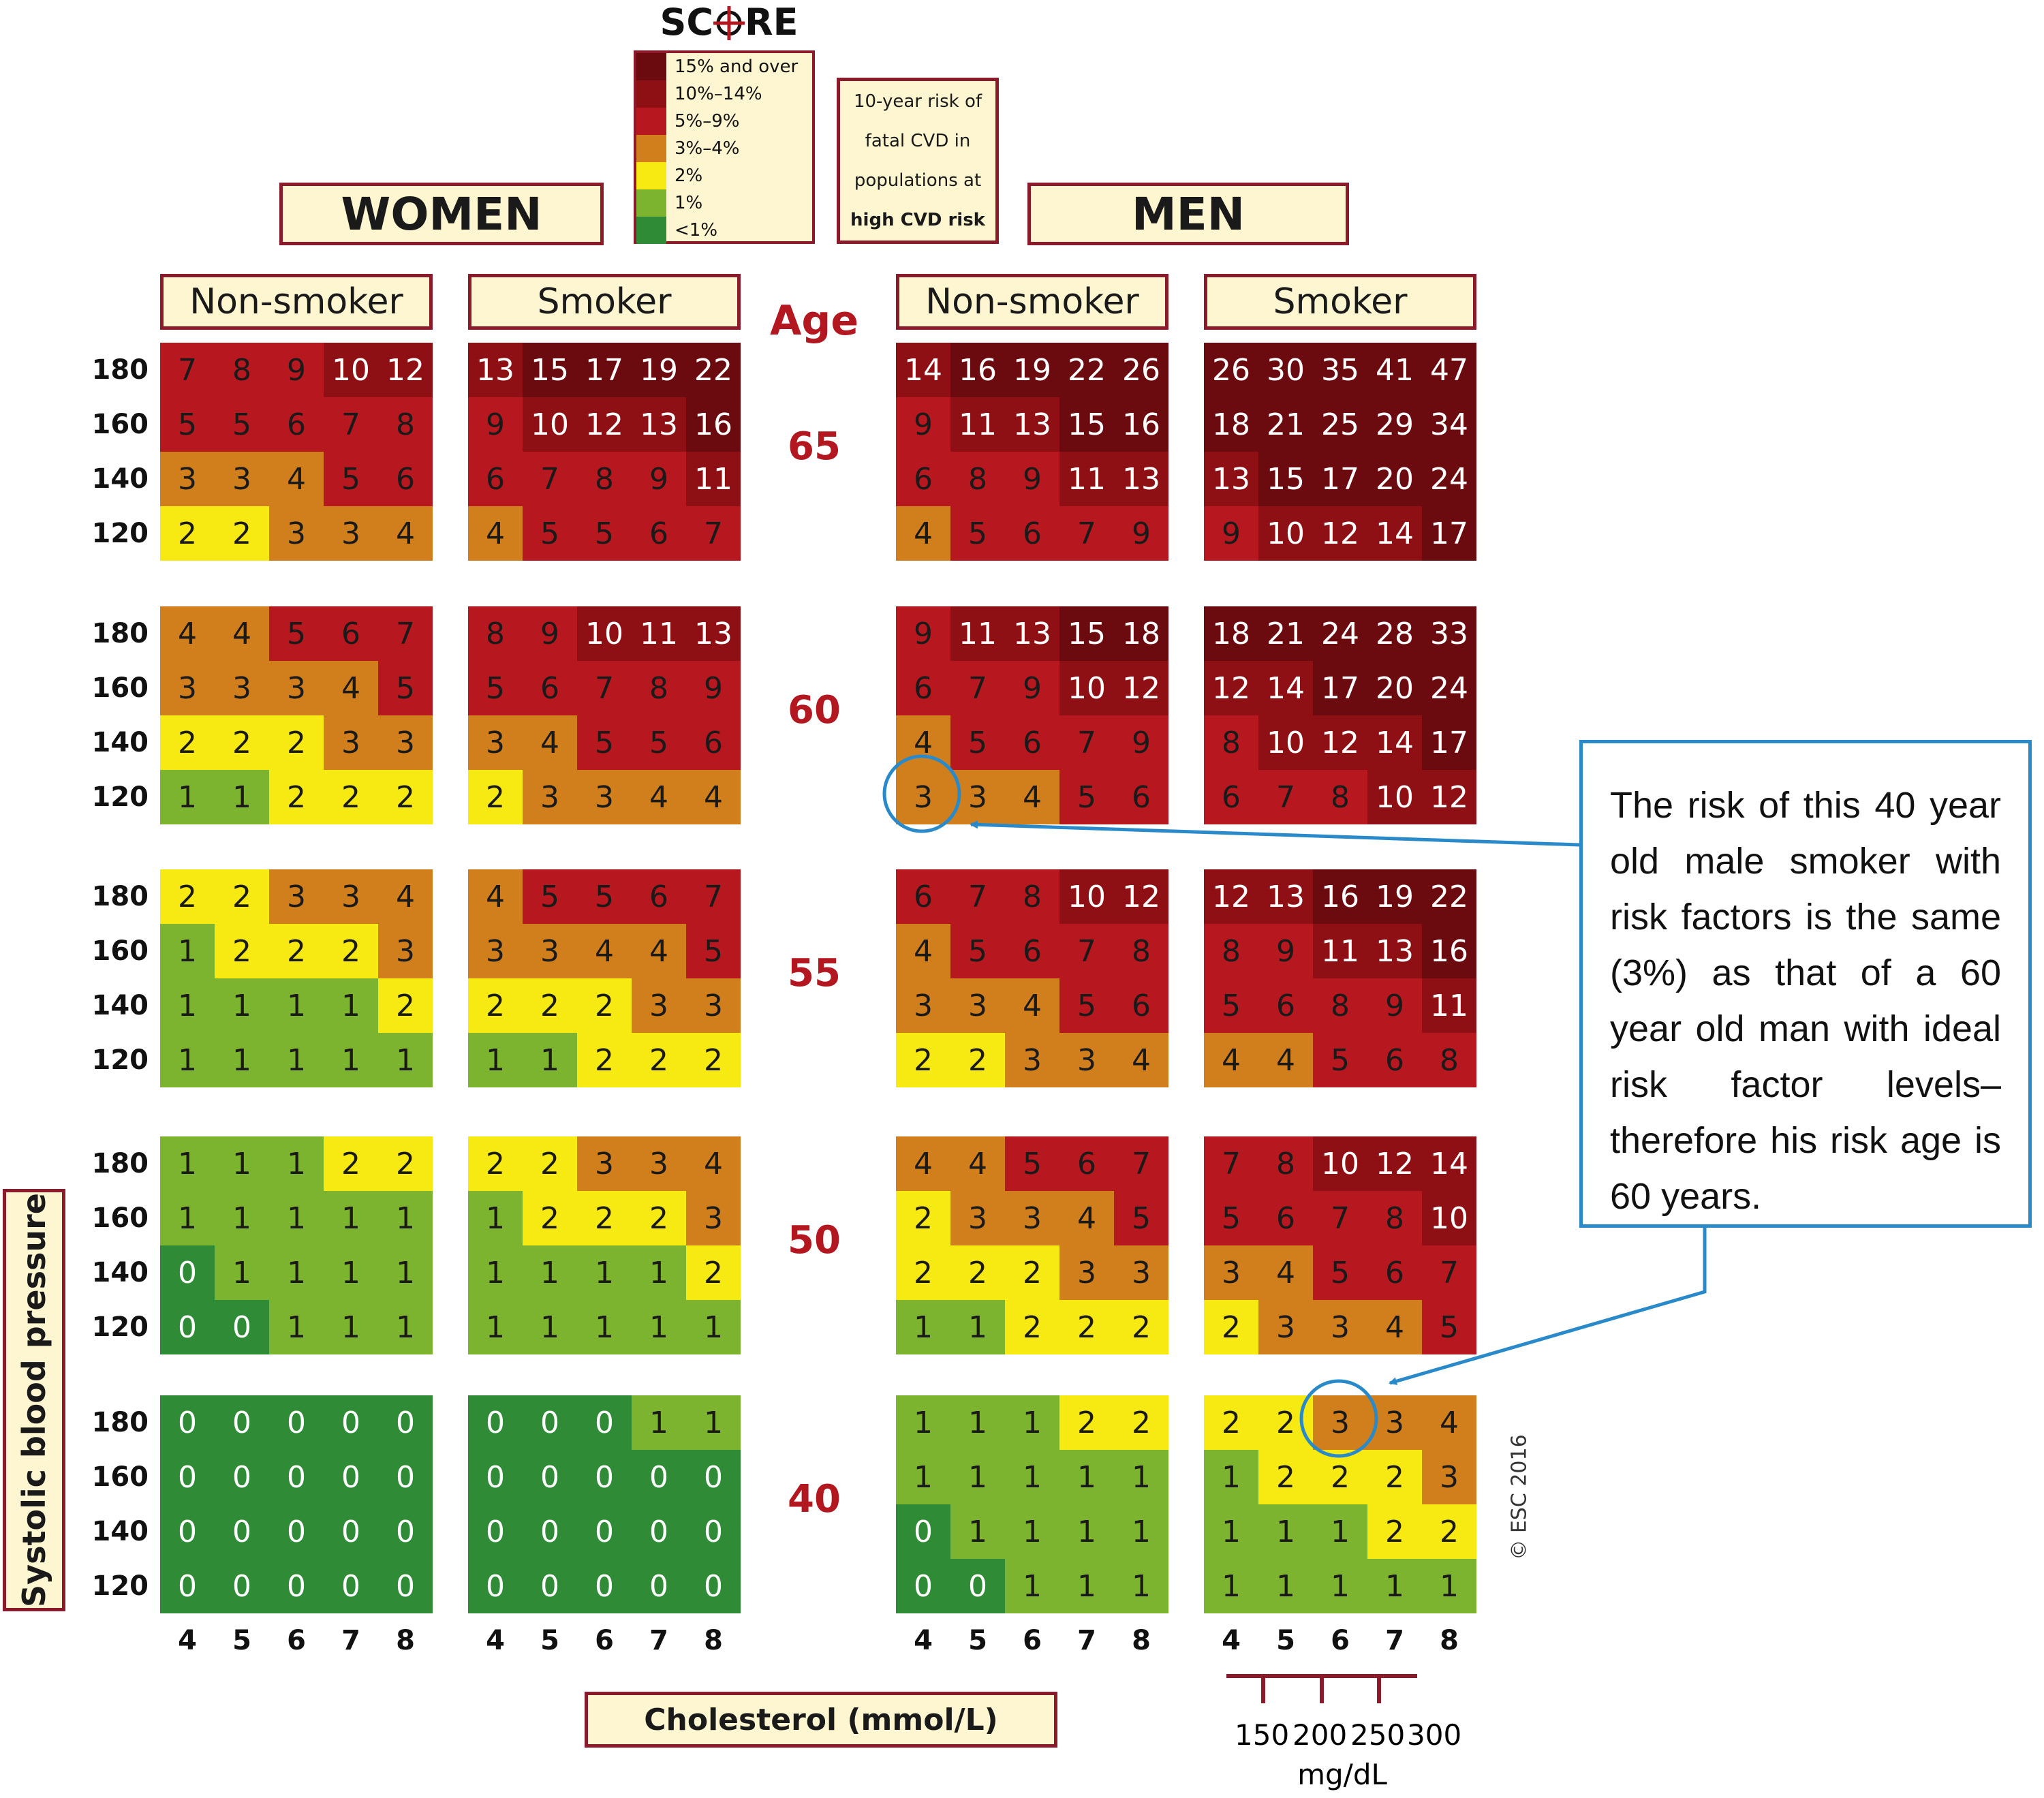 This screenshot has height=1798, width=2044. What do you see at coordinates (1141, 425) in the screenshot?
I see `risk-cell: 16` at bounding box center [1141, 425].